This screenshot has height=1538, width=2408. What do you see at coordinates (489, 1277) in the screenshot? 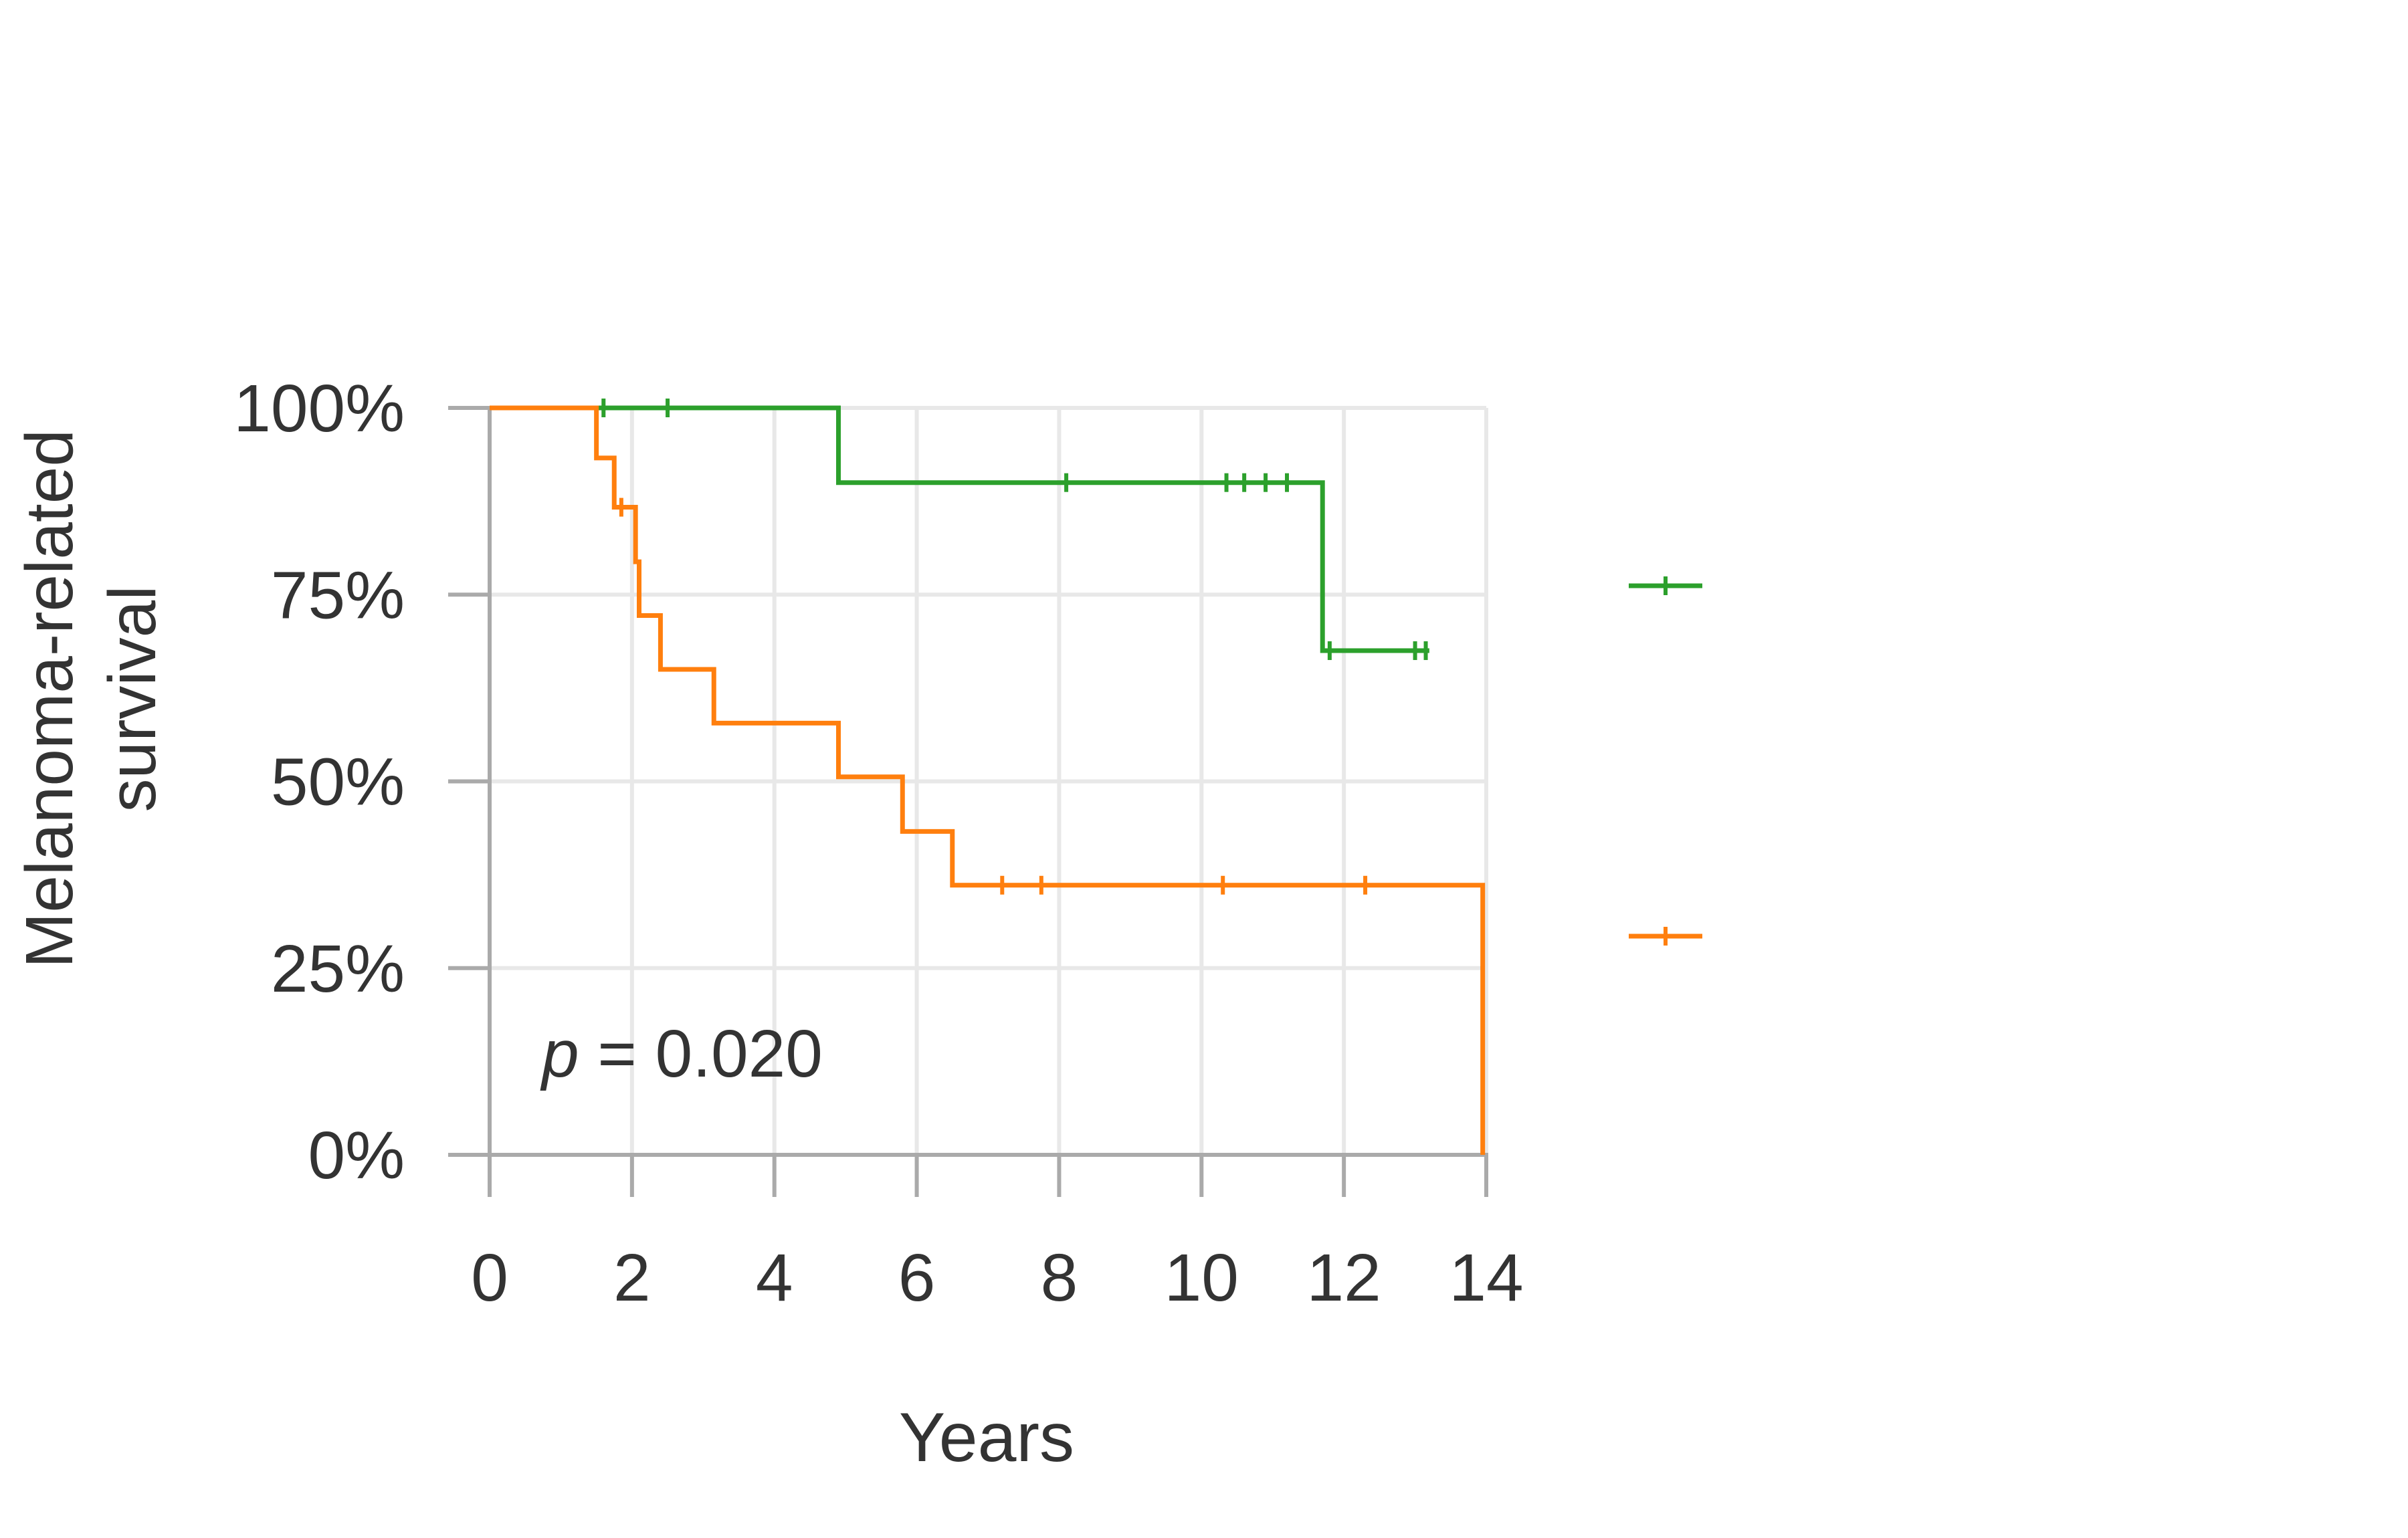
I see `x-tick-label: 0` at bounding box center [489, 1277].